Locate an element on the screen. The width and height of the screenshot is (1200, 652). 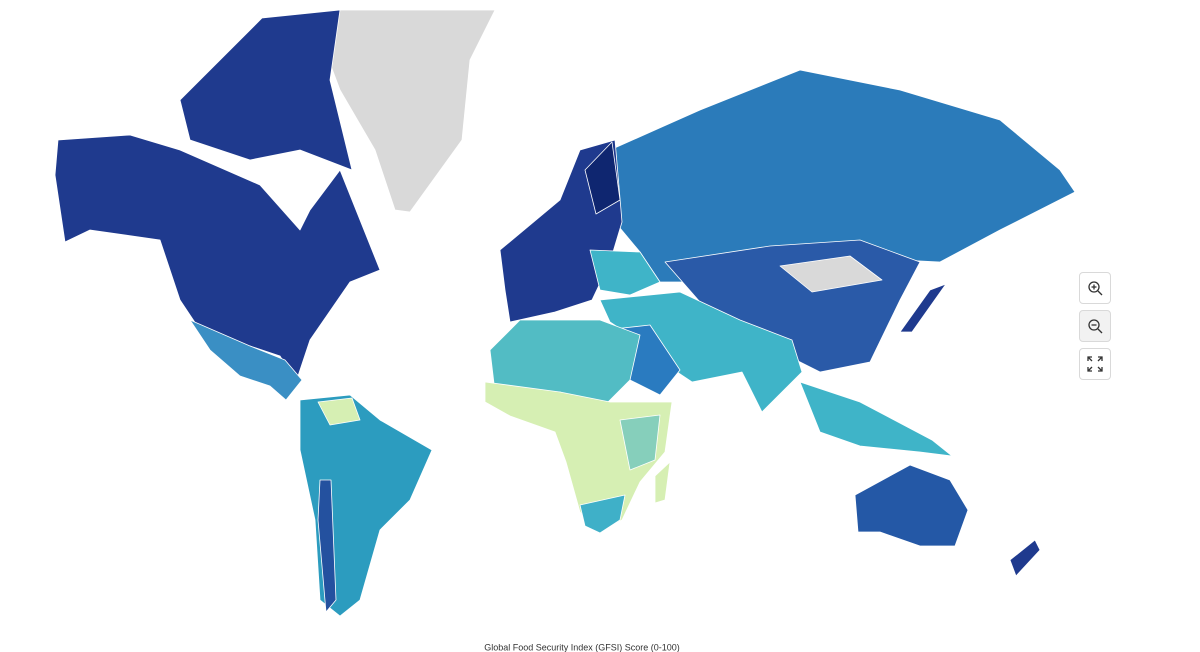
japan is located at coordinates (923, 308).